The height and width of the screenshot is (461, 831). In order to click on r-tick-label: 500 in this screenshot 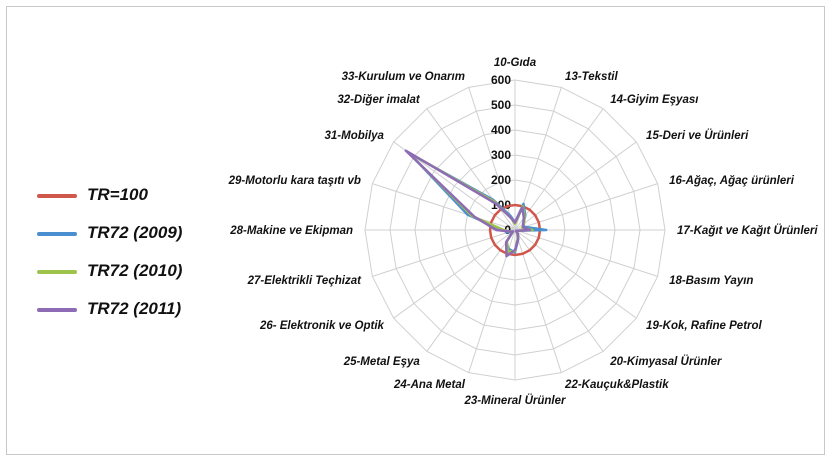, I will do `click(501, 105)`.